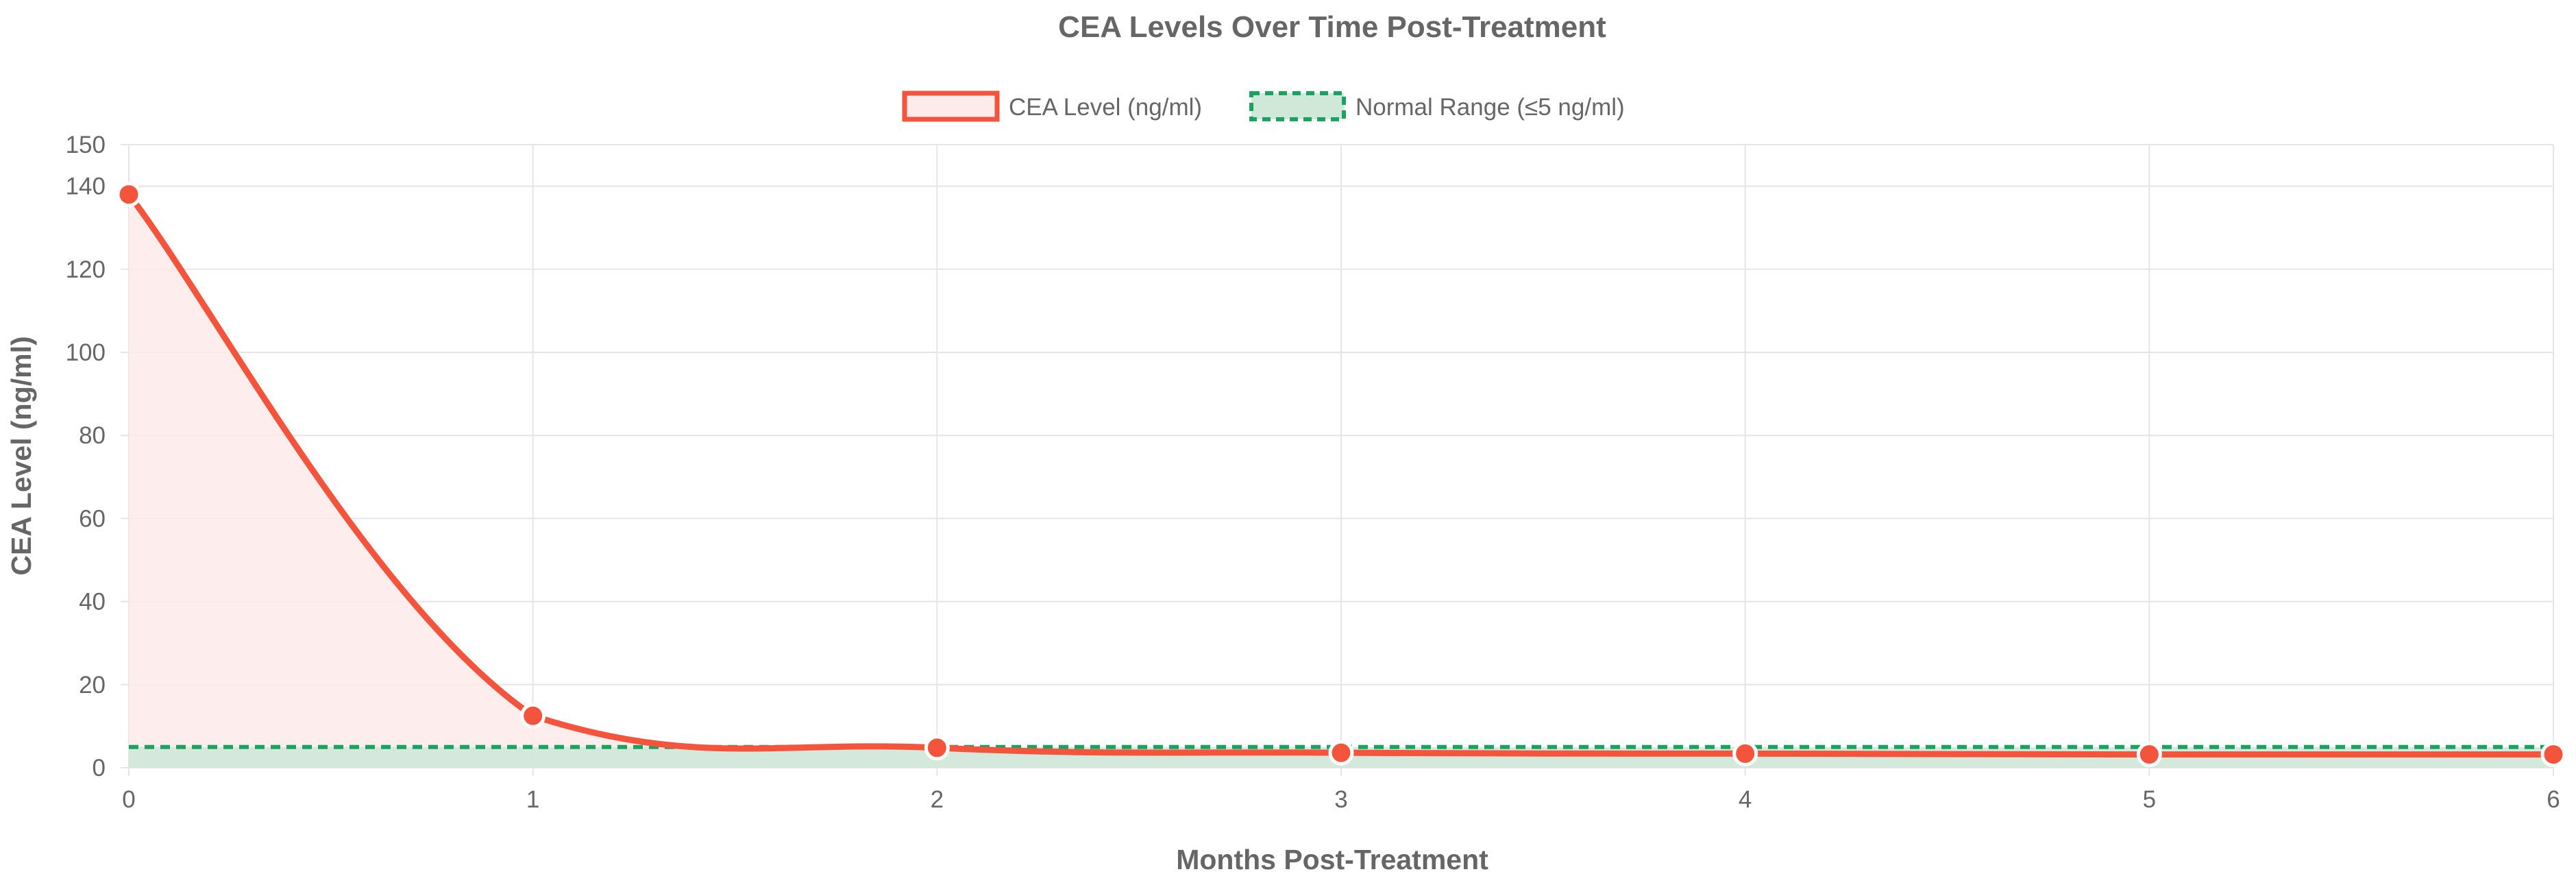  Describe the element at coordinates (86, 269) in the screenshot. I see `y-tick-label: 120` at that location.